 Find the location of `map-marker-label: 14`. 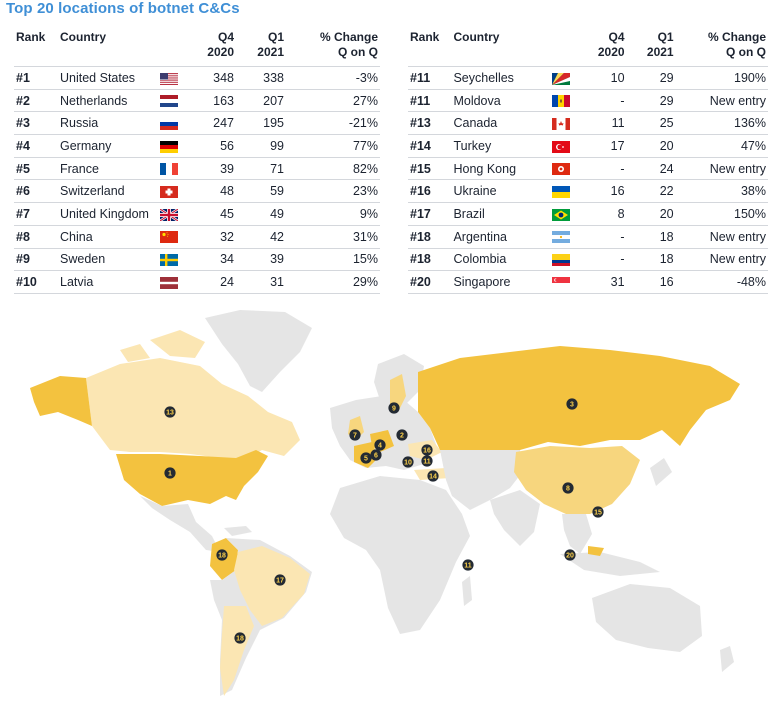

map-marker-label: 14 is located at coordinates (433, 477).